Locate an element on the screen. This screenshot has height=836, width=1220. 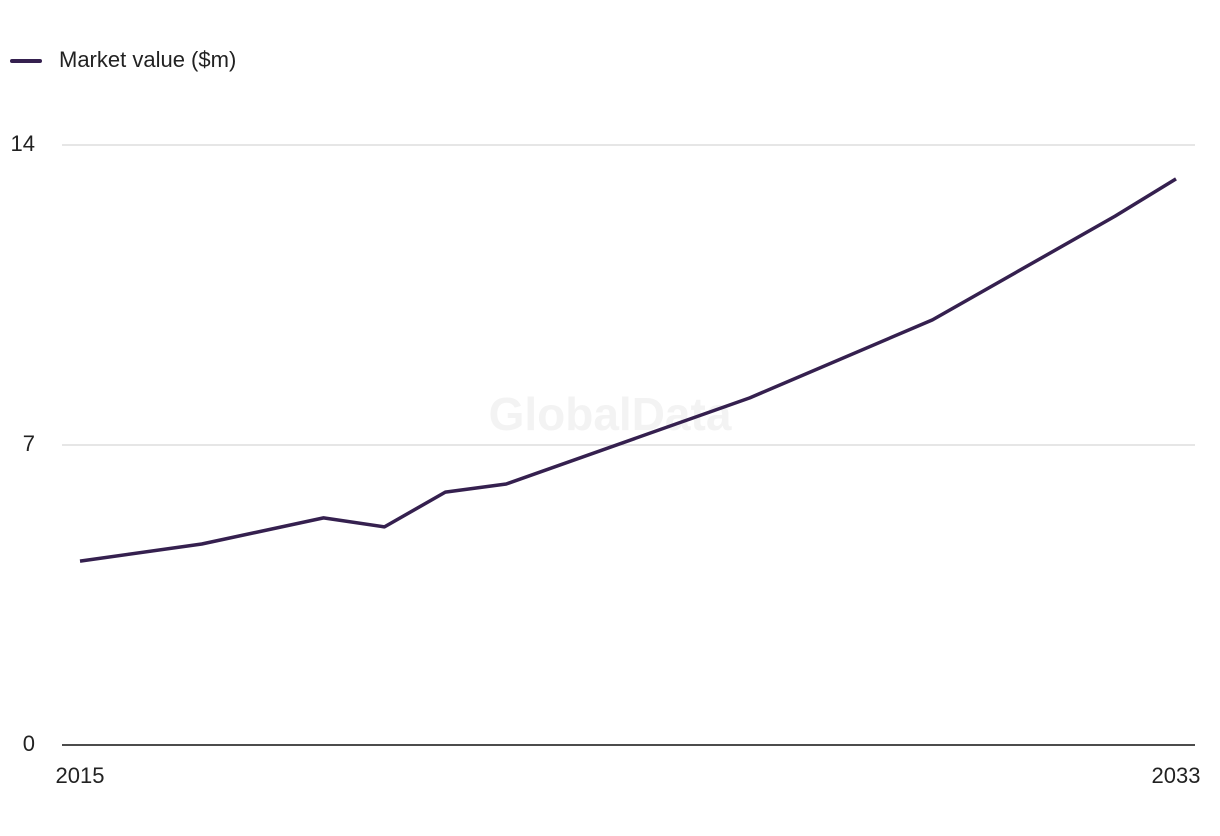
x-tick-label: 2015 is located at coordinates (80, 775).